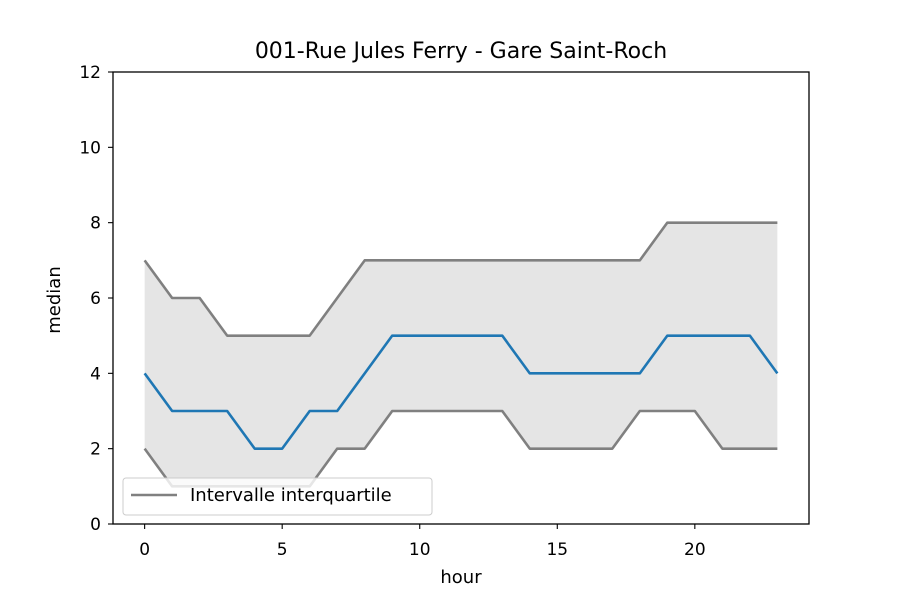 The width and height of the screenshot is (900, 600). I want to click on y-axis-ticks: 0 2 4 6 8 10 12, so click(96, 299).